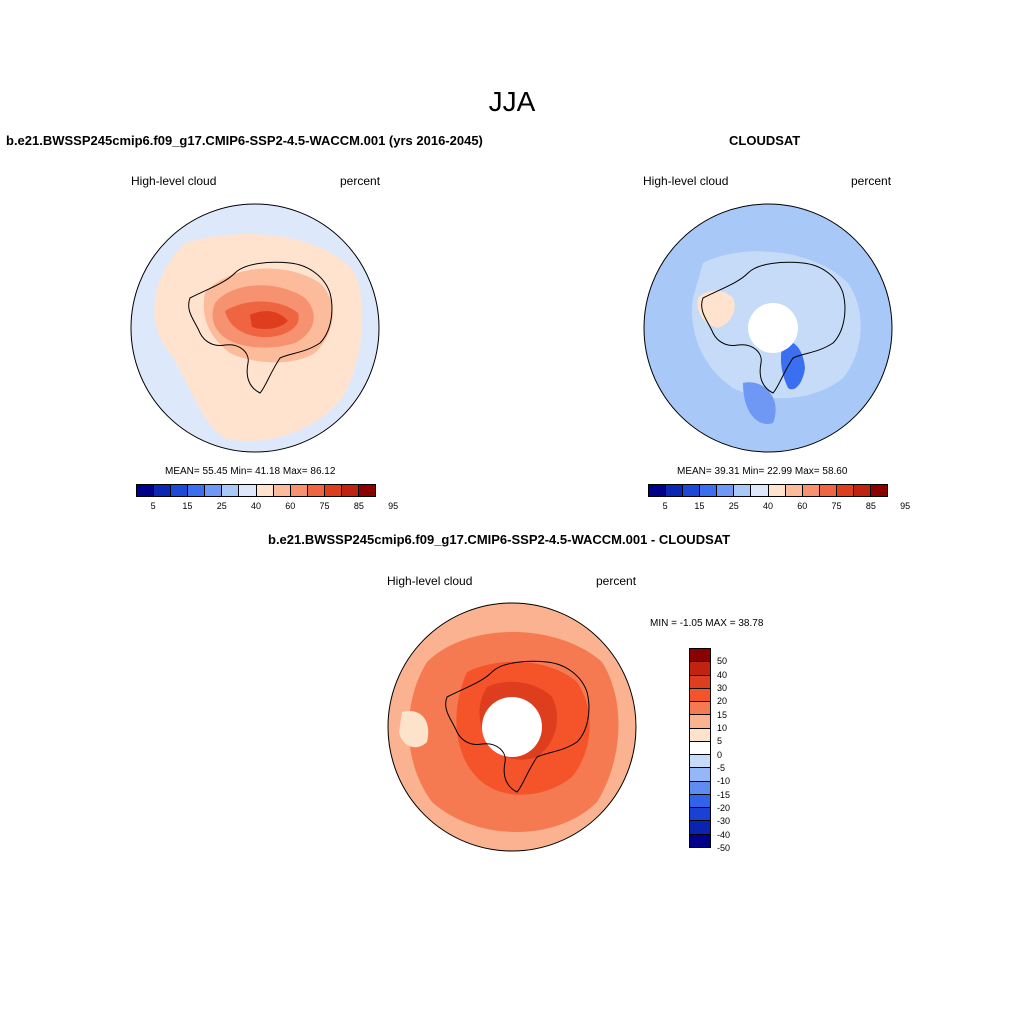 The height and width of the screenshot is (1024, 1024). I want to click on panel-diff-left-label: High-level cloud, so click(430, 581).